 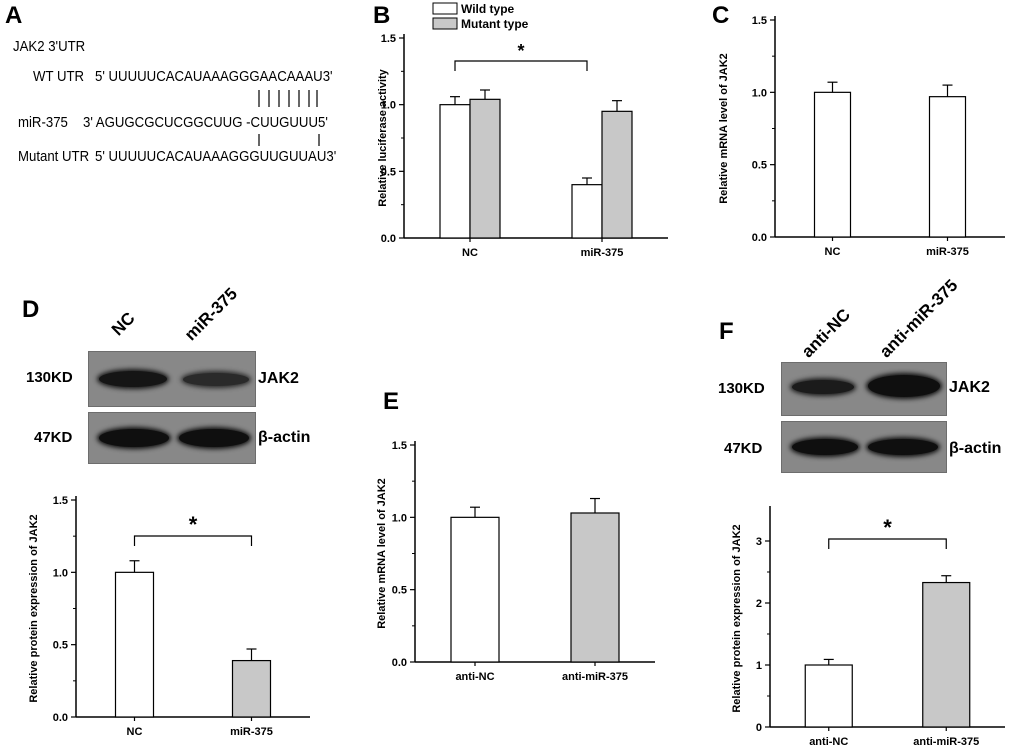 What do you see at coordinates (172, 379) in the screenshot?
I see `blot-d-jak2-strip` at bounding box center [172, 379].